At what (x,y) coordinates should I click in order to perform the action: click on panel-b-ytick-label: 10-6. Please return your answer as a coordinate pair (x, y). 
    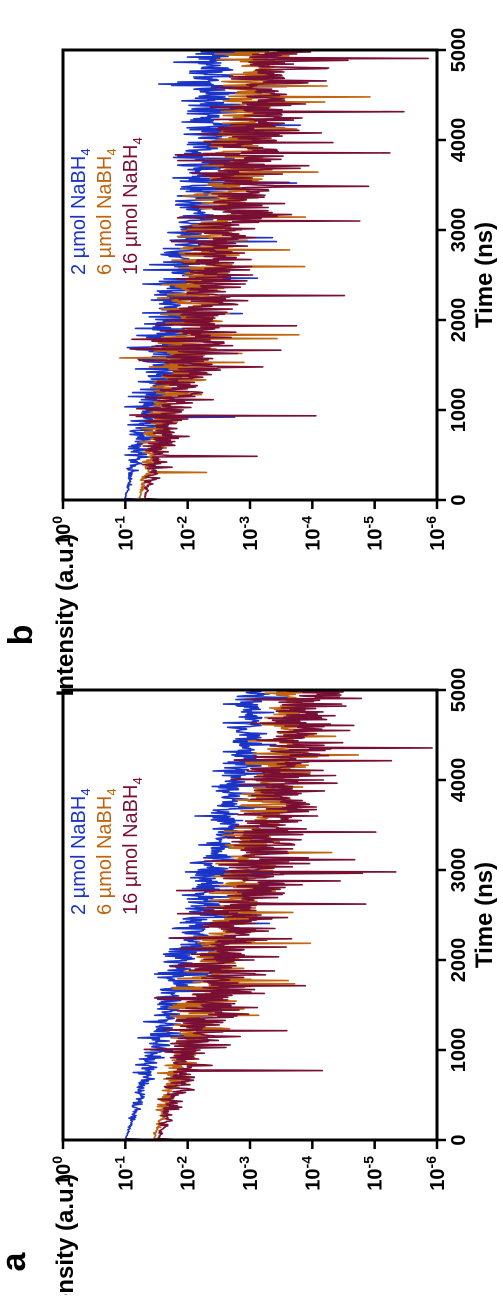
    Looking at the image, I should click on (436, 533).